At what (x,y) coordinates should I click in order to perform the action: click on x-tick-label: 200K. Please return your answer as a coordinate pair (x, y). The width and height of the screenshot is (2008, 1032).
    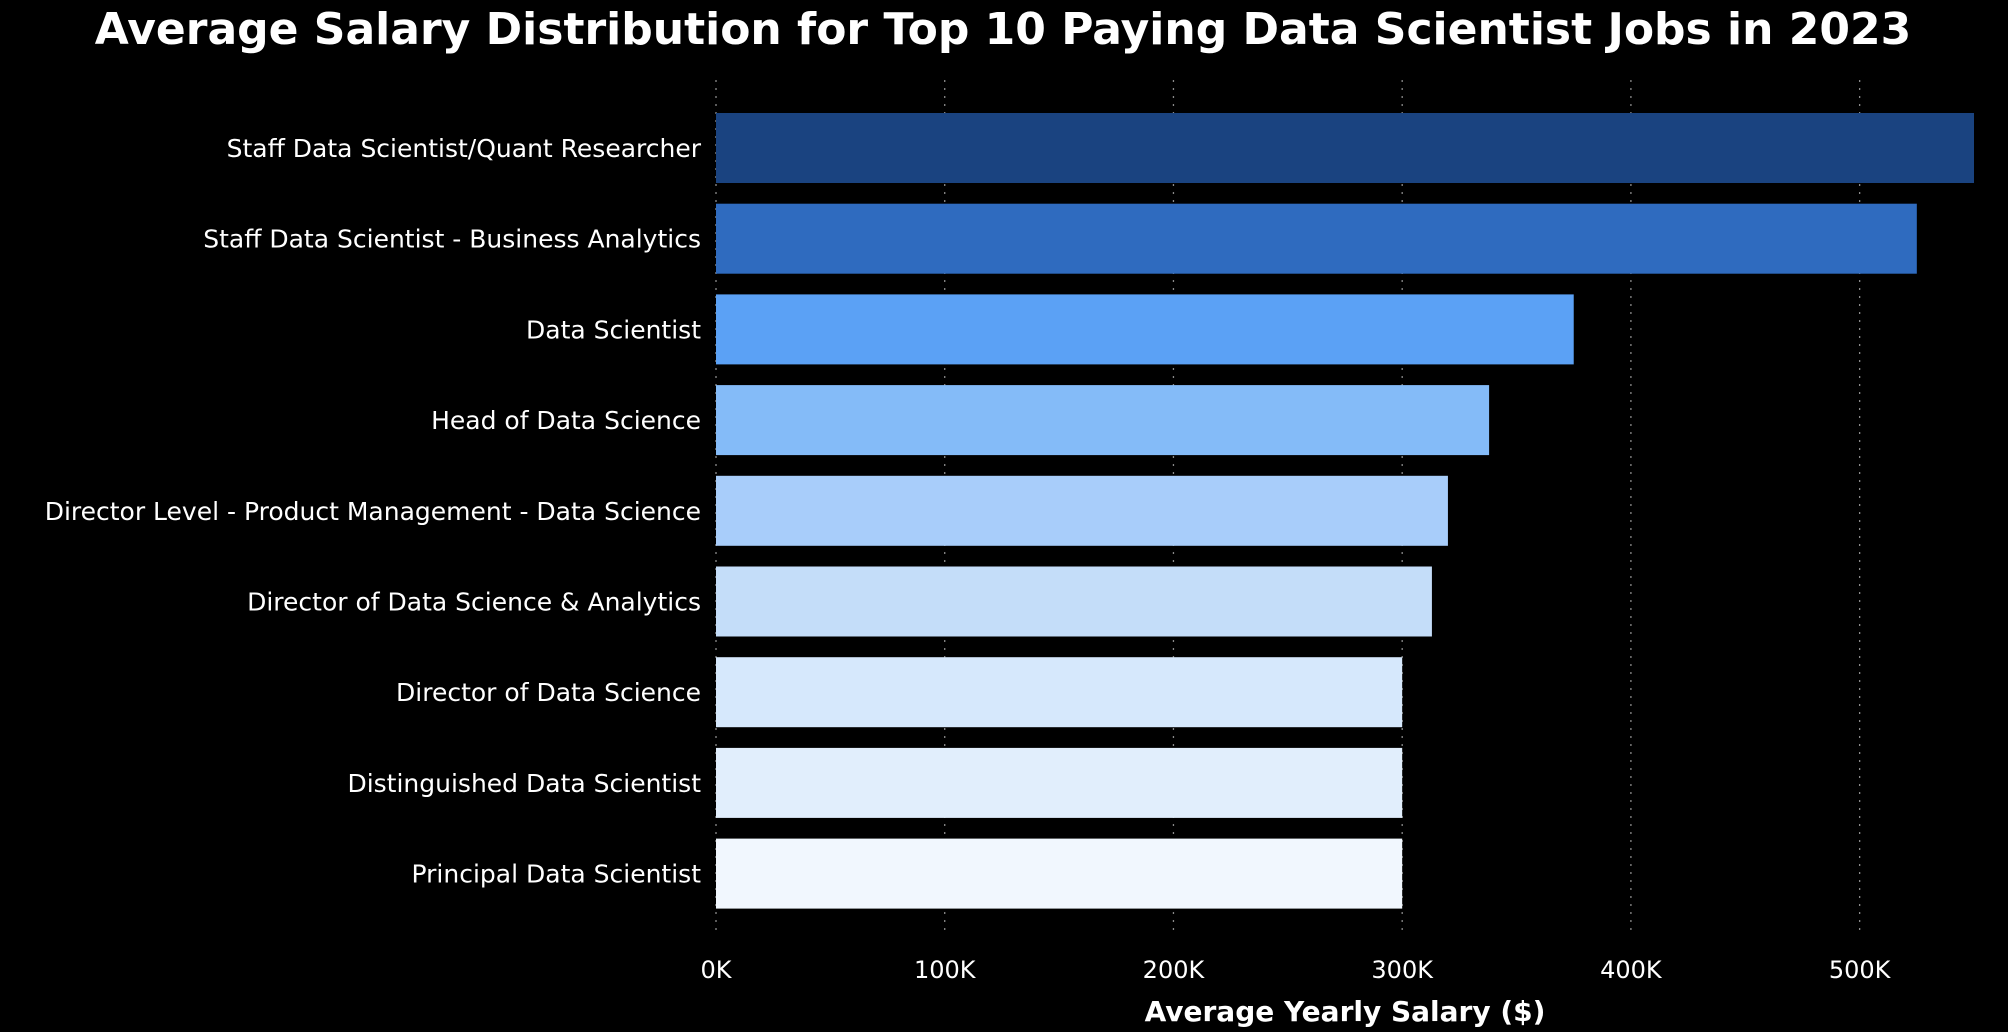
    Looking at the image, I should click on (1174, 970).